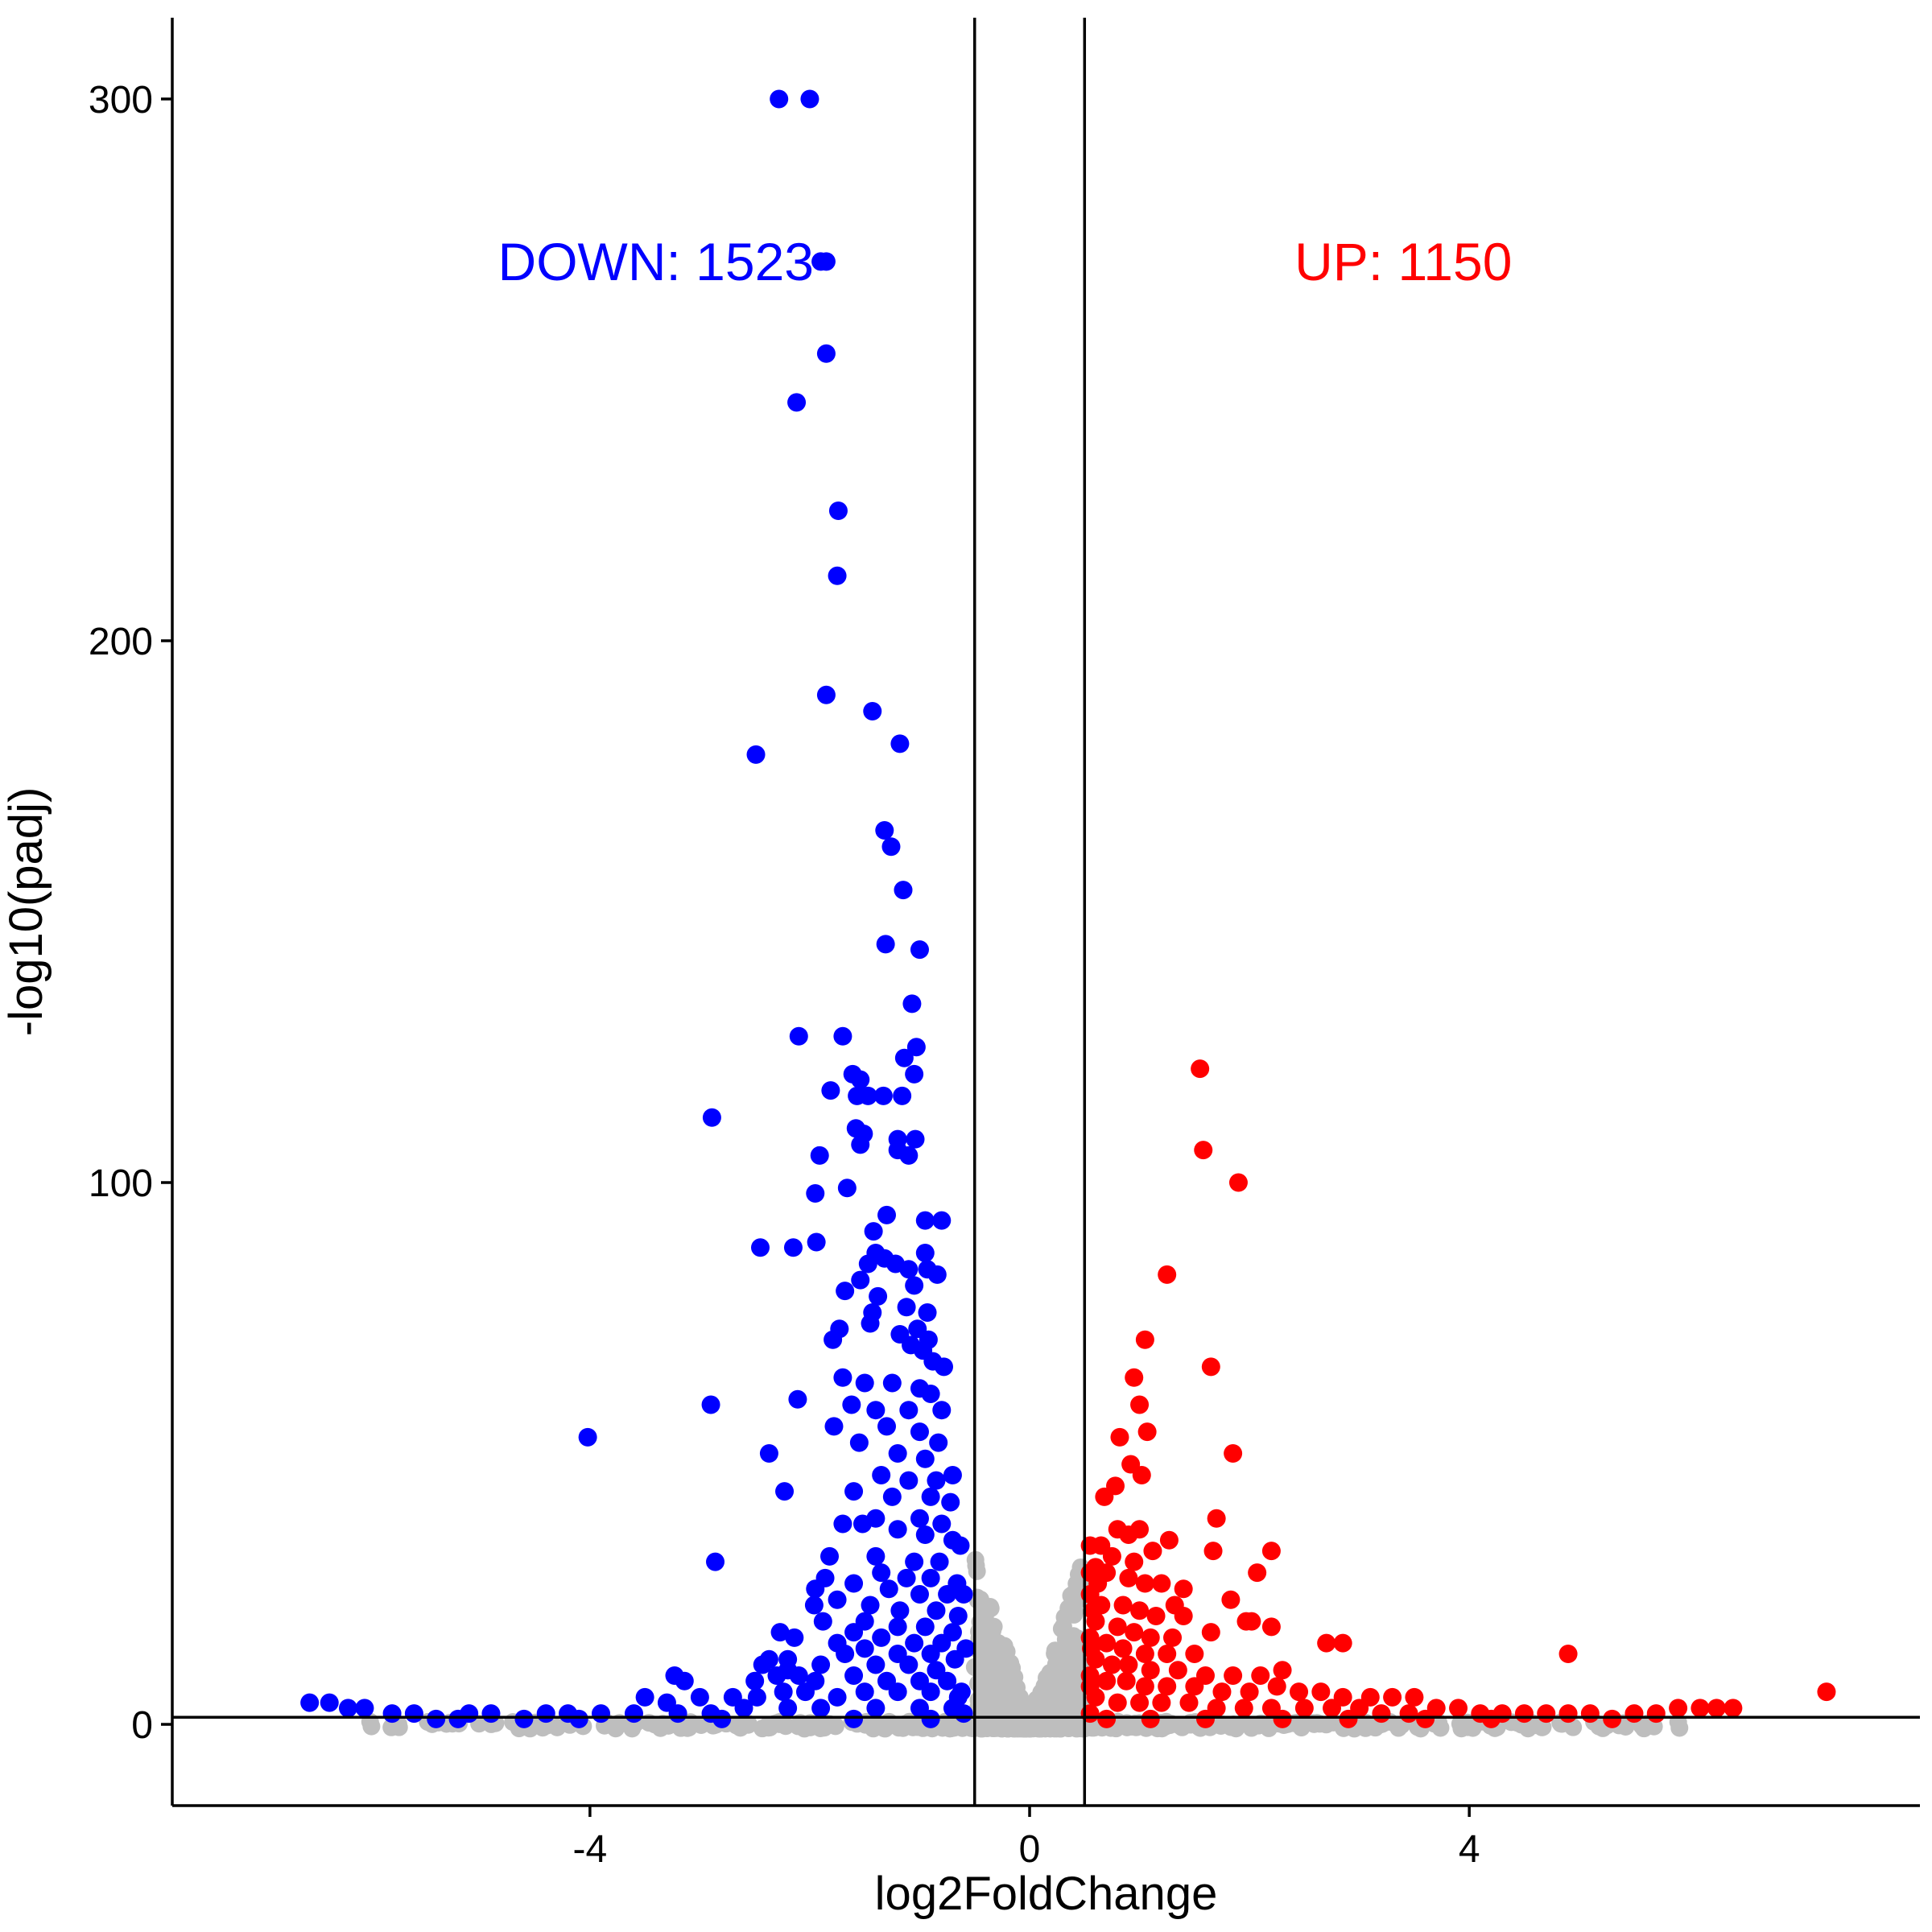  Describe the element at coordinates (121, 642) in the screenshot. I see `y-tick-label: 200` at that location.